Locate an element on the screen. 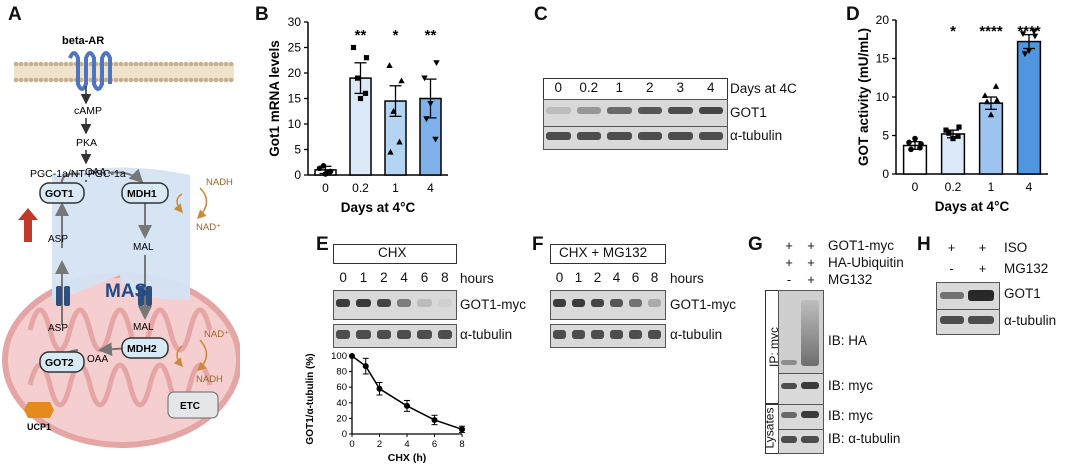 The height and width of the screenshot is (468, 1065). panel-label-e: E is located at coordinates (322, 244).